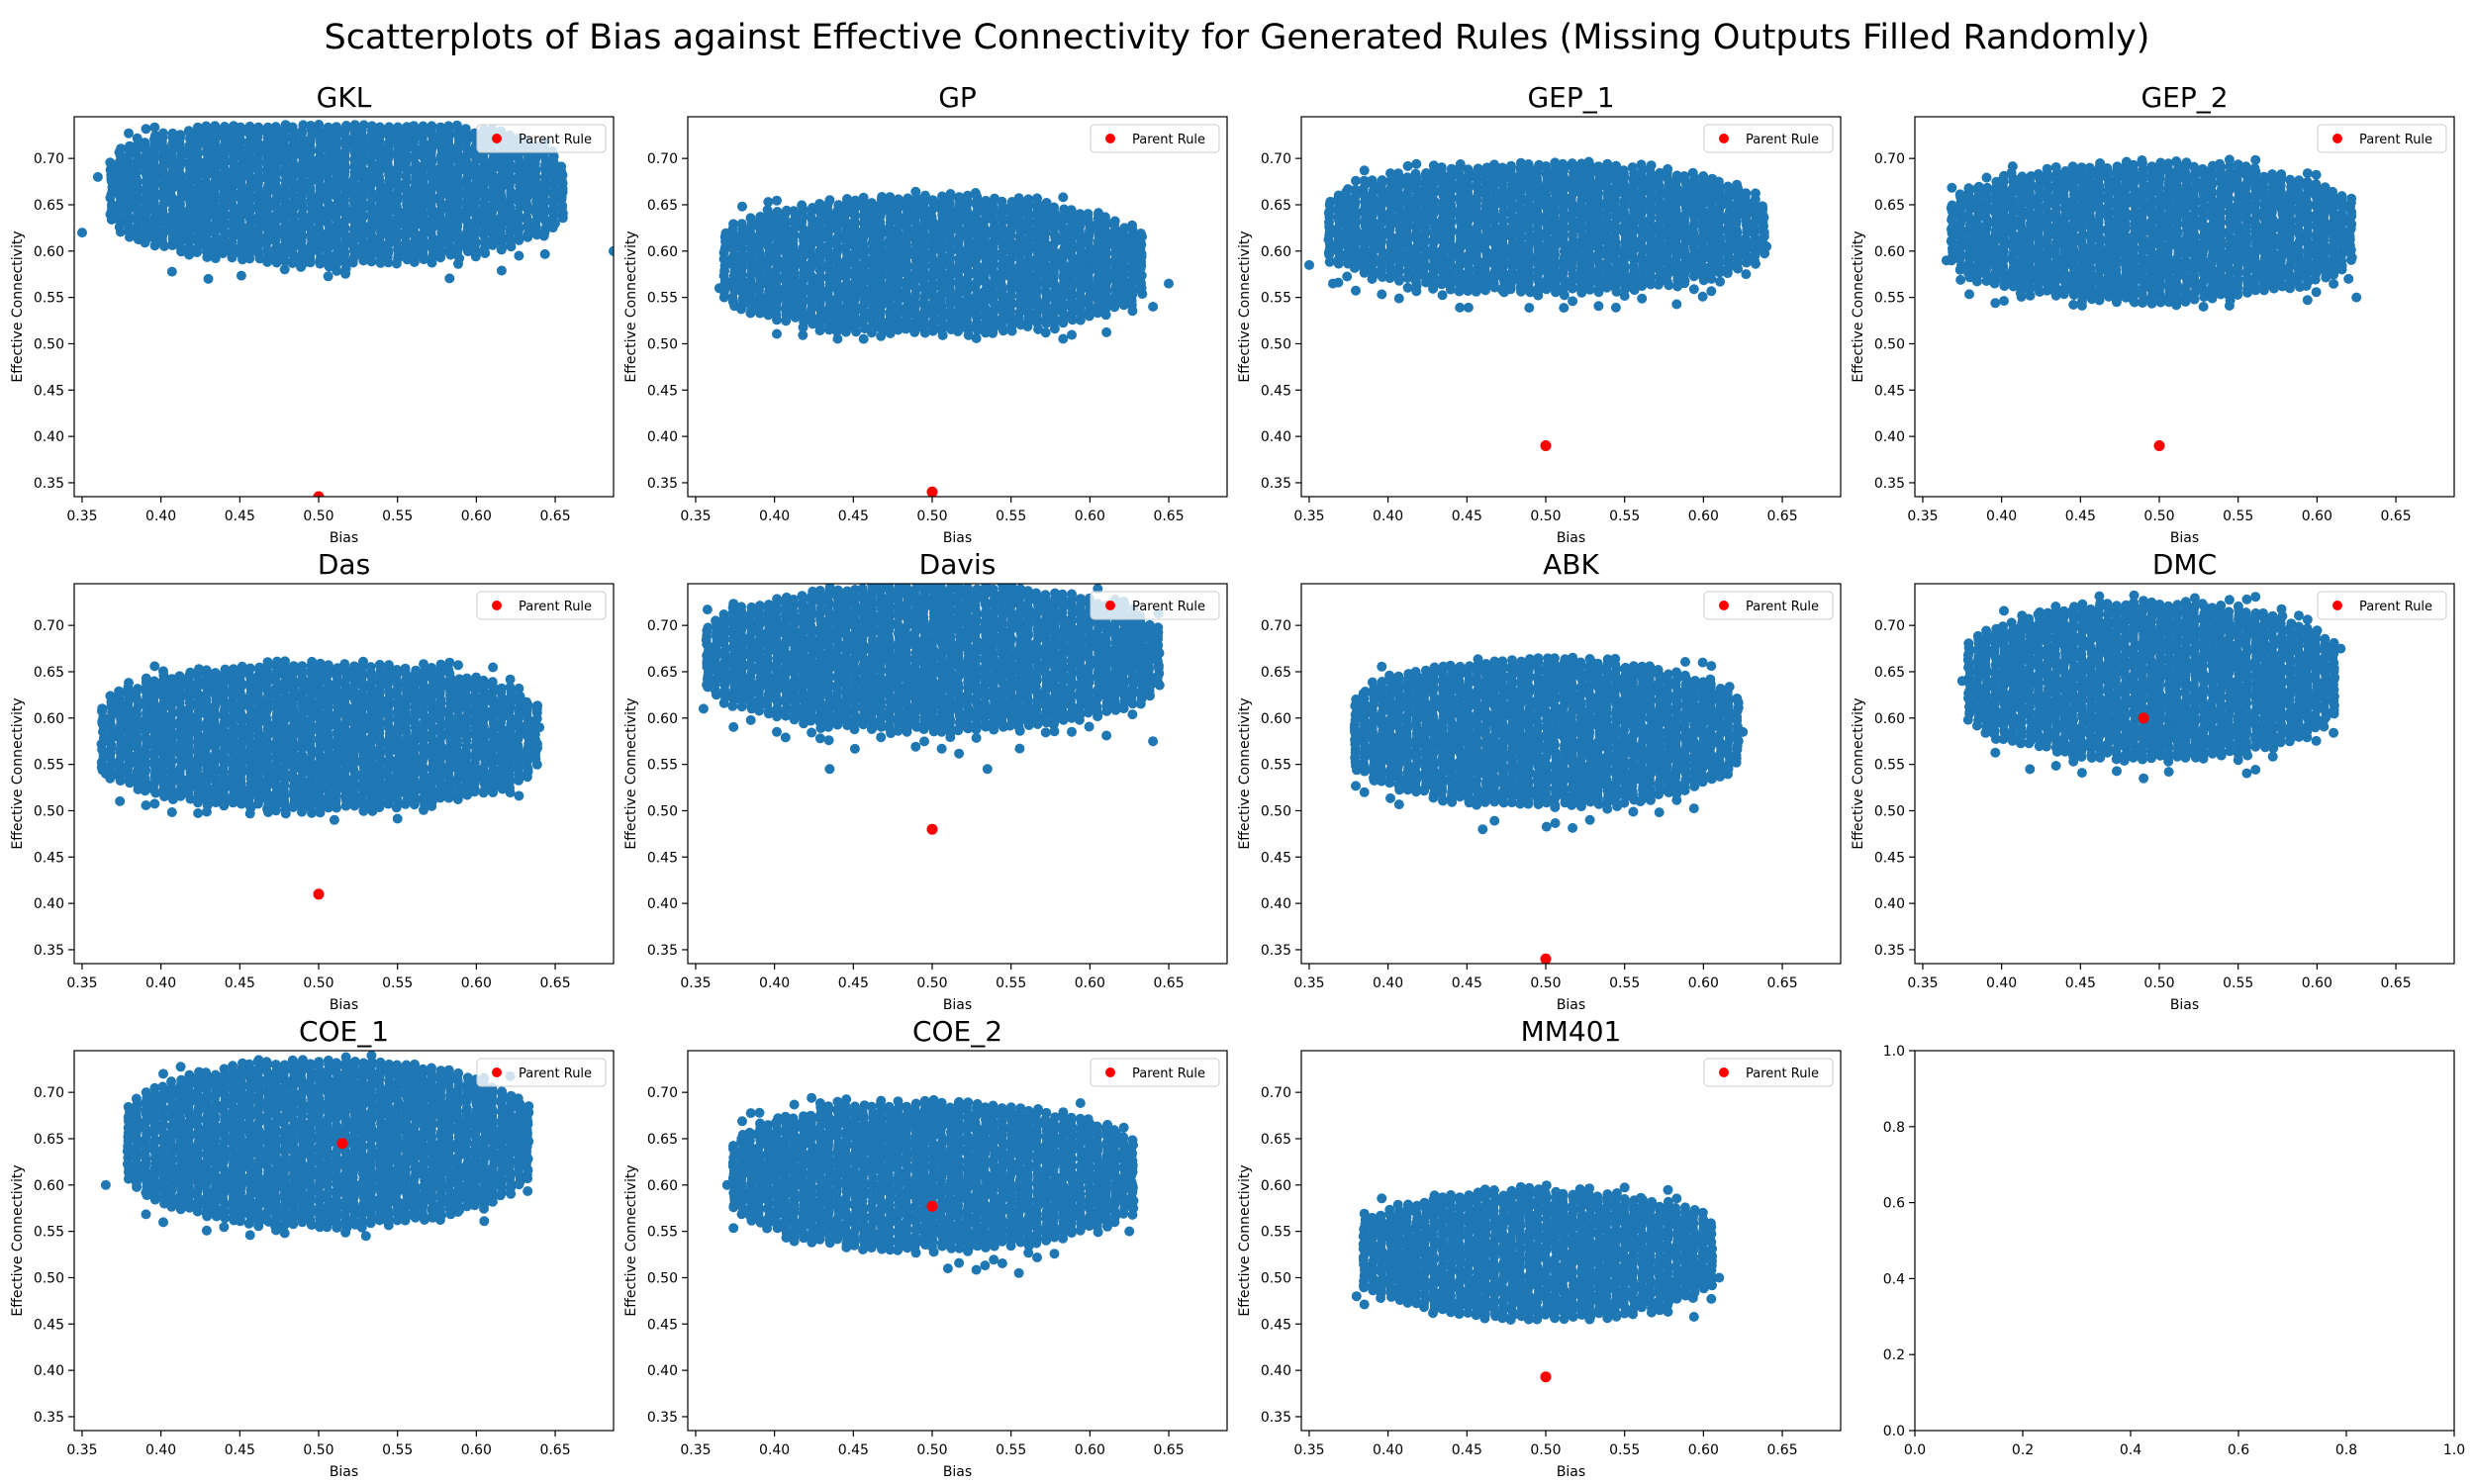 Image resolution: width=2474 pixels, height=1484 pixels. I want to click on x-tick-label: 0.65, so click(555, 516).